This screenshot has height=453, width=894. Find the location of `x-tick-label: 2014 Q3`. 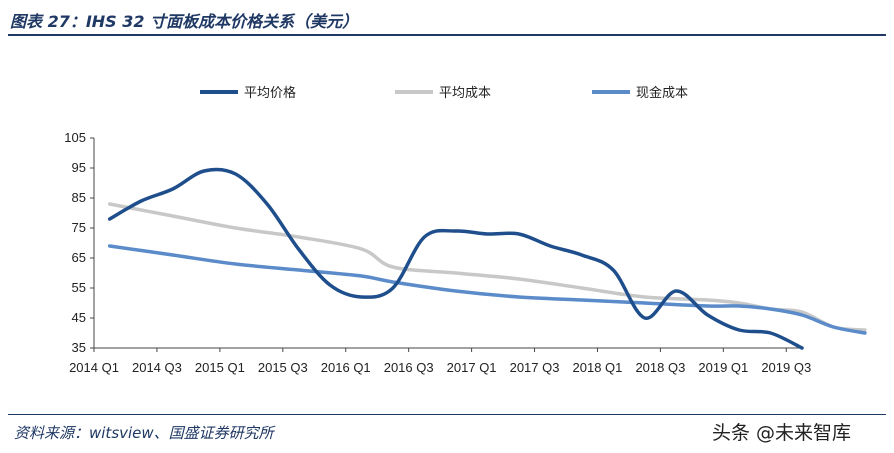

x-tick-label: 2014 Q3 is located at coordinates (157, 367).